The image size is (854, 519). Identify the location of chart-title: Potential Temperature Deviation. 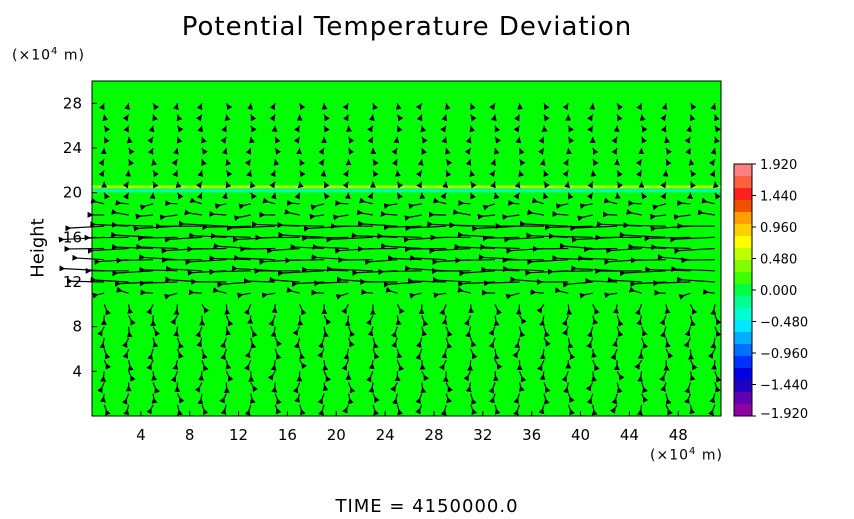
(407, 27).